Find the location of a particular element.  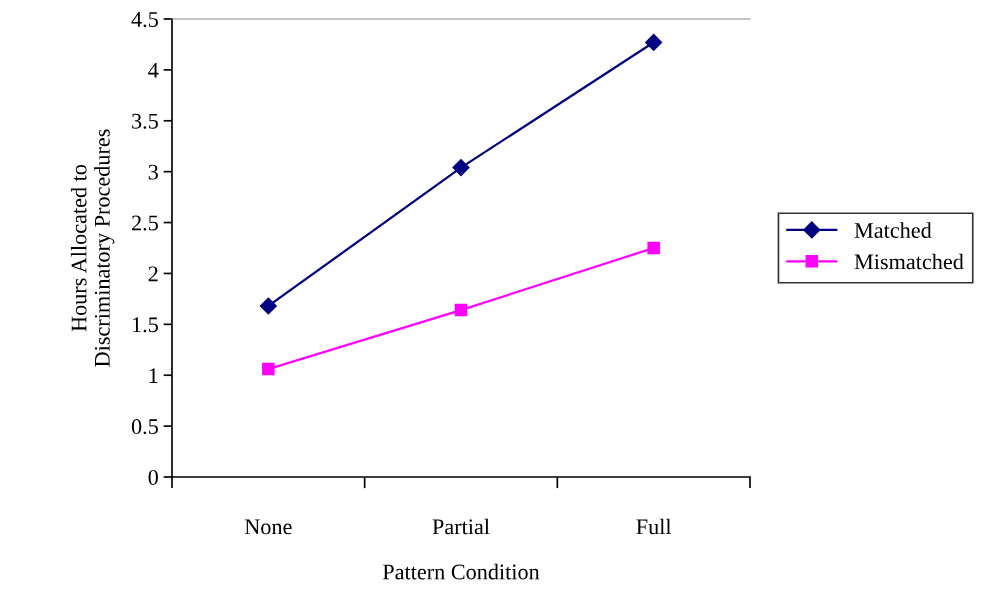

x-tick-label: None is located at coordinates (268, 527).